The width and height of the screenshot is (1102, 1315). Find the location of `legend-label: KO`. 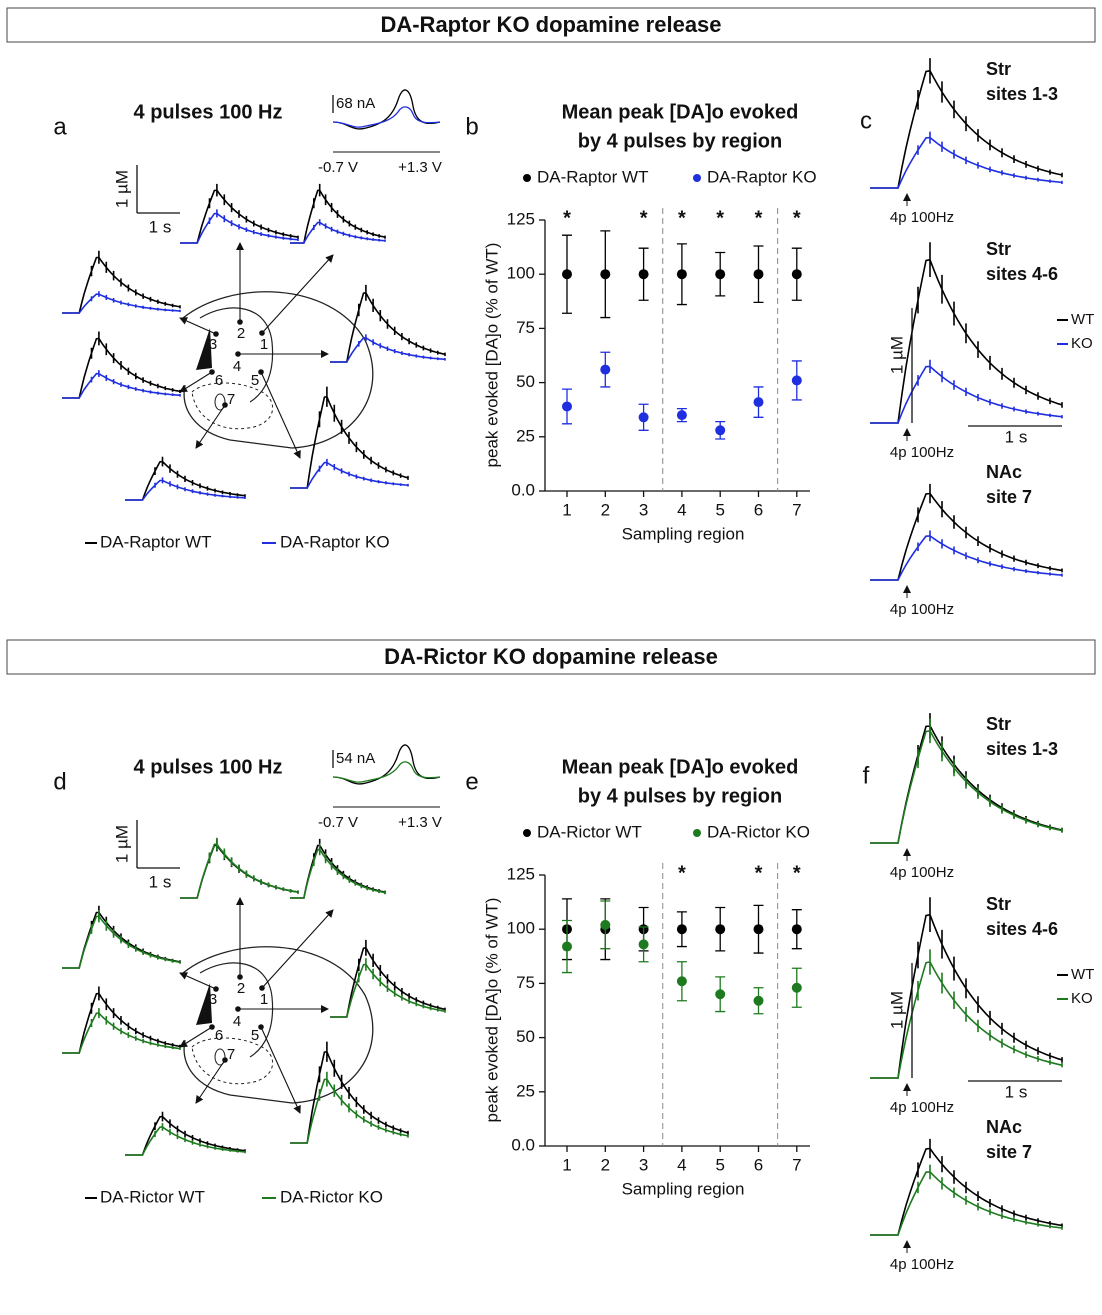

legend-label: KO is located at coordinates (1082, 998).